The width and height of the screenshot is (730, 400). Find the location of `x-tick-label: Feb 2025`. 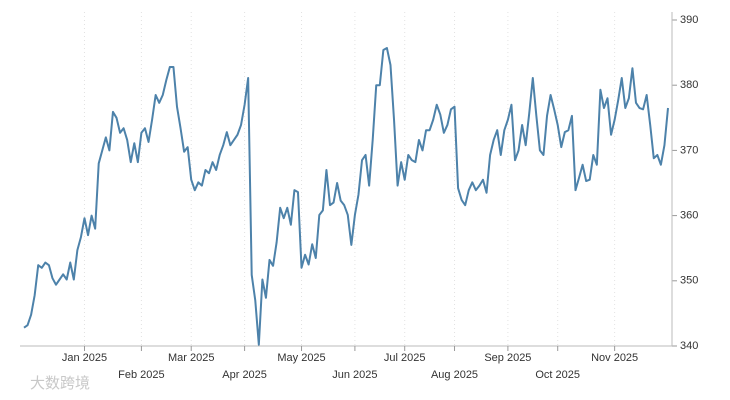

x-tick-label: Feb 2025 is located at coordinates (141, 375).